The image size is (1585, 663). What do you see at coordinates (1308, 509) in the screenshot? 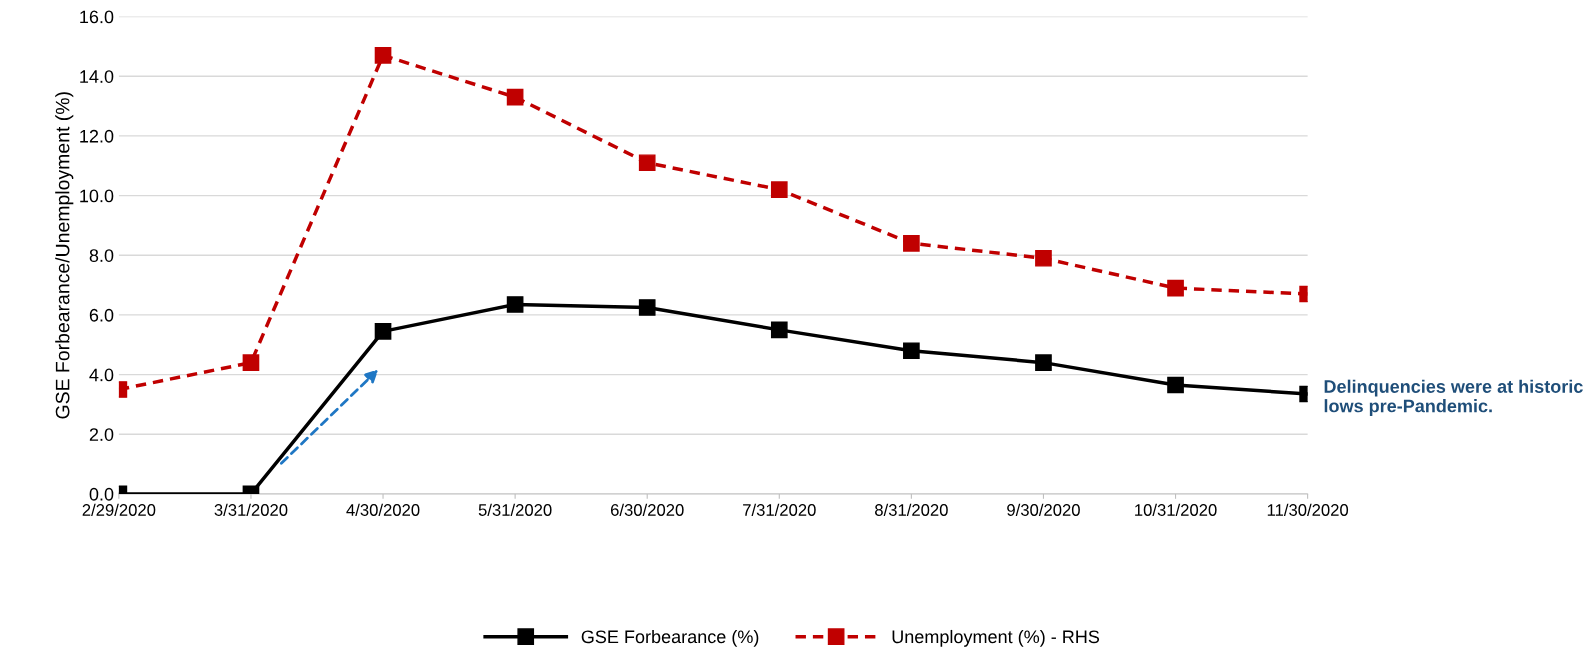
I see `x-tick-label: 11/30/2020` at bounding box center [1308, 509].